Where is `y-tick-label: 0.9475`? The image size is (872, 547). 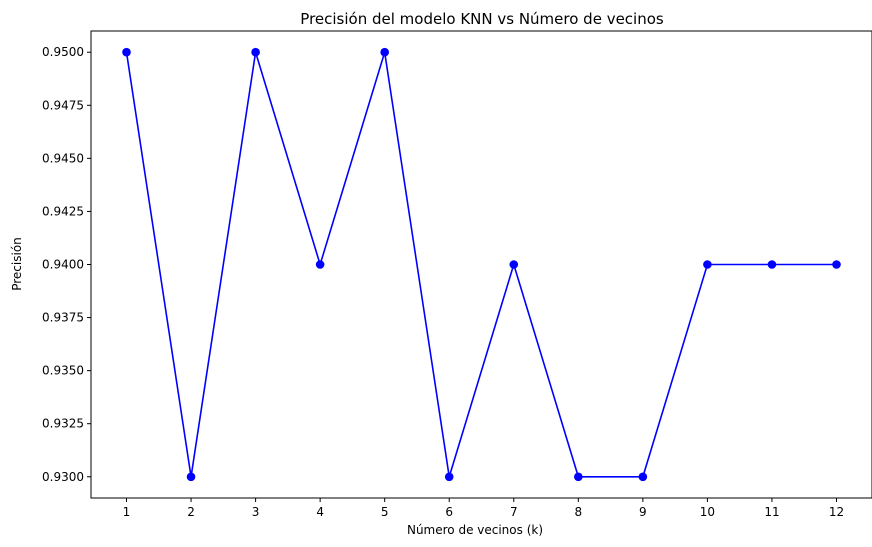 y-tick-label: 0.9475 is located at coordinates (63, 105).